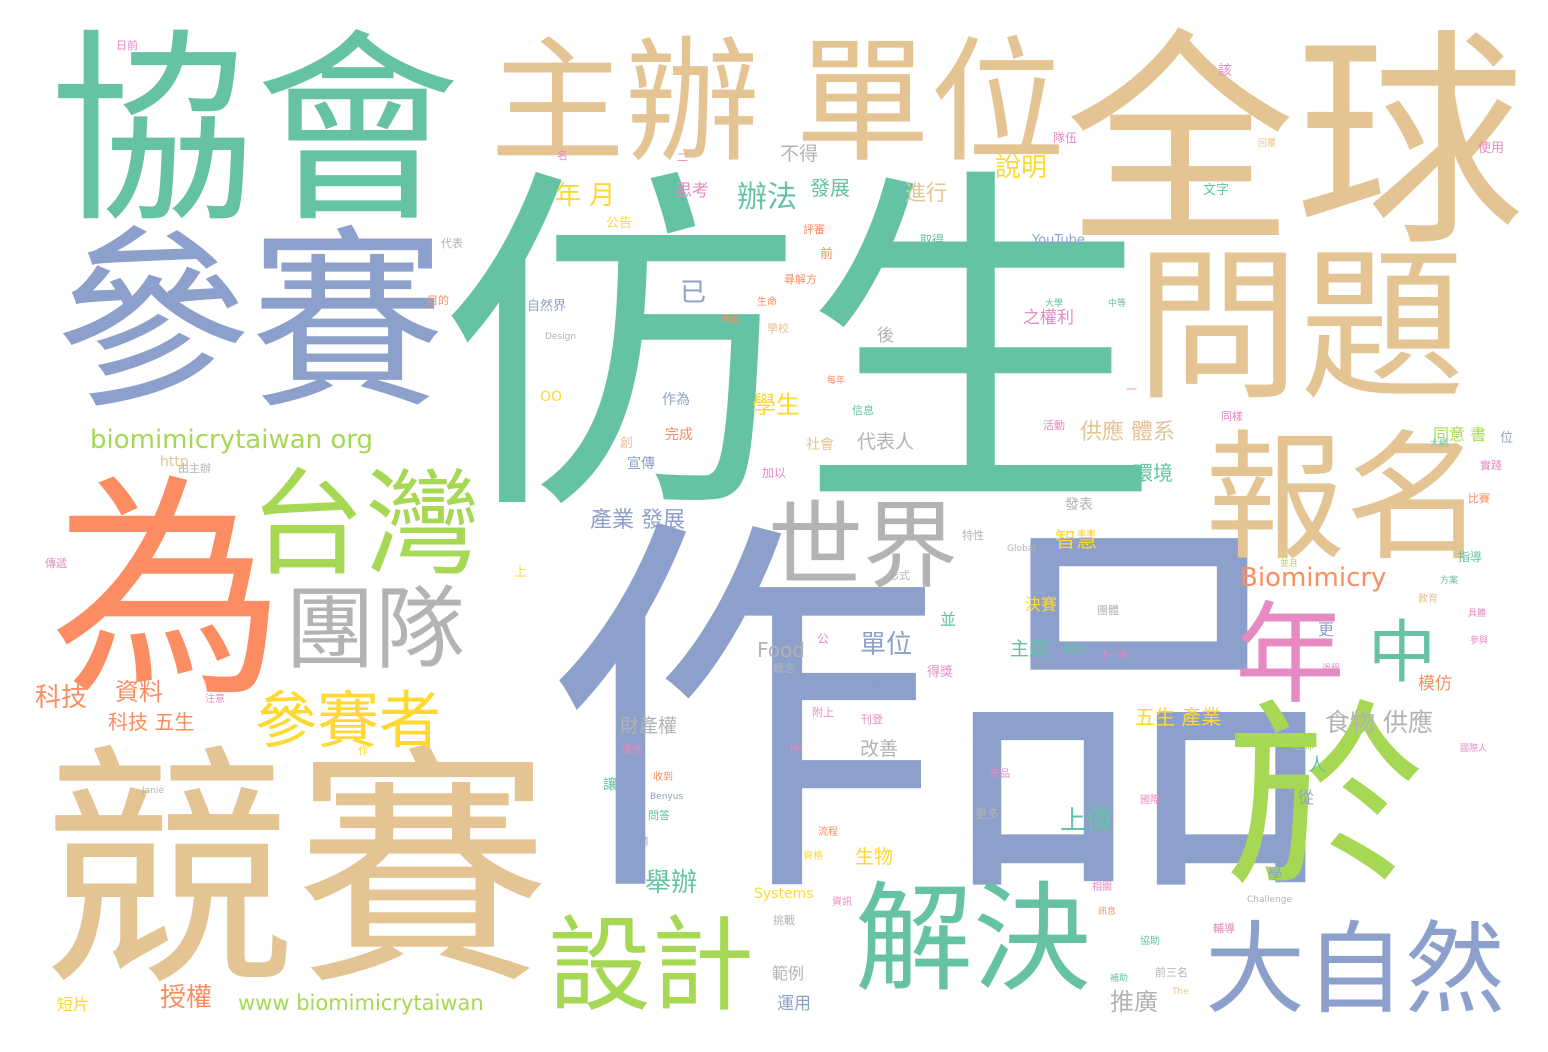 This screenshot has height=1052, width=1548. I want to click on word-www-biomimicrytaiwan: www biomimicrytaiwan, so click(361, 1003).